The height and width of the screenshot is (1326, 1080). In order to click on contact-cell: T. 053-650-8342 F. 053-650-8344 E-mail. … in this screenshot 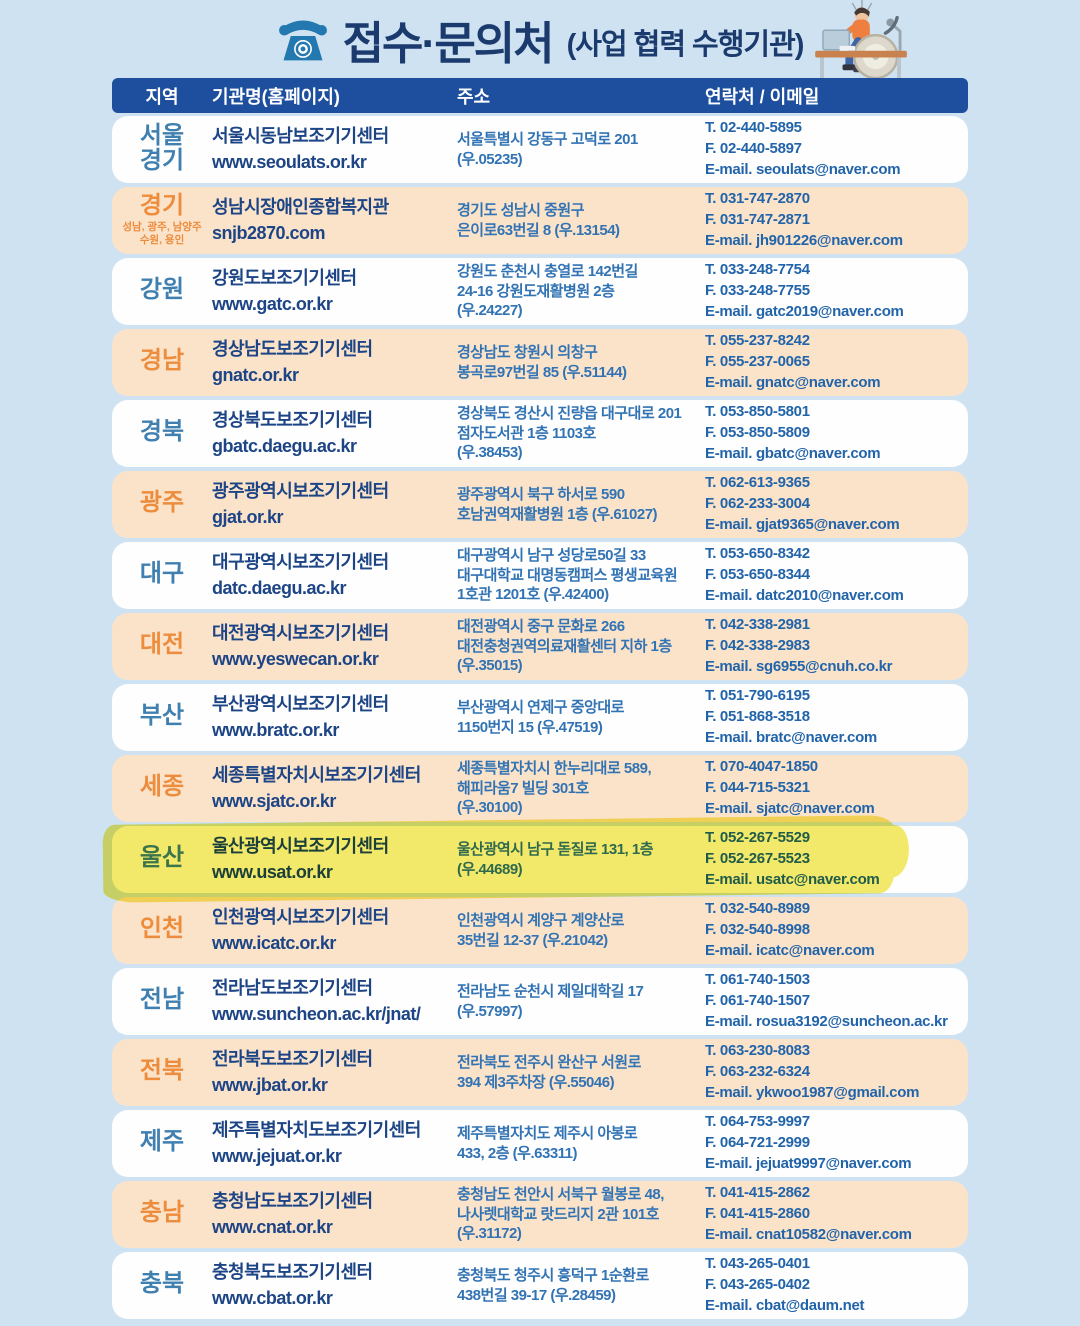, I will do `click(836, 575)`.